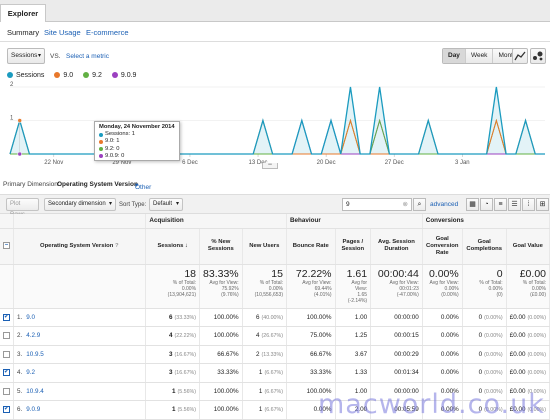  What do you see at coordinates (359, 285) in the screenshot?
I see `total-subtext: Avg for View:` at bounding box center [359, 285].